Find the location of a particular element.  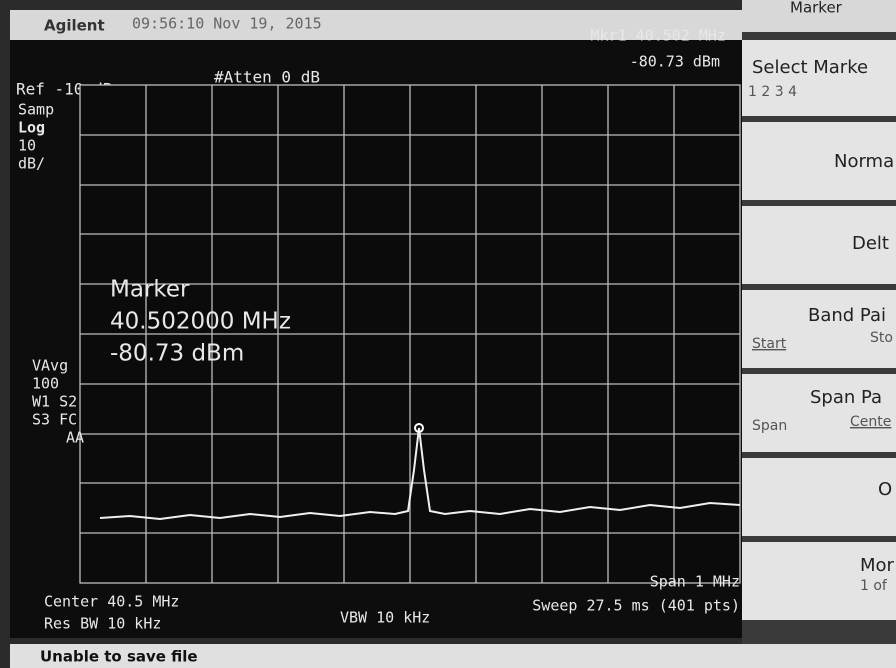

marker-freq: Mkr1 40.502 MHz is located at coordinates (658, 36).